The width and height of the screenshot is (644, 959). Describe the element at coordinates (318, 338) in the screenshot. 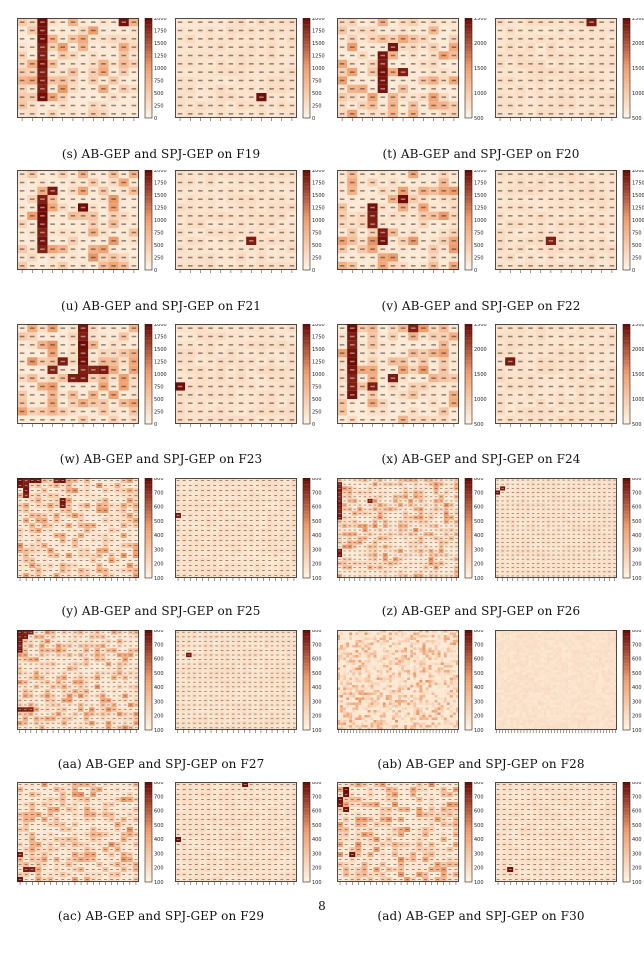

I see `colorbar-tick-label: 1750` at that location.